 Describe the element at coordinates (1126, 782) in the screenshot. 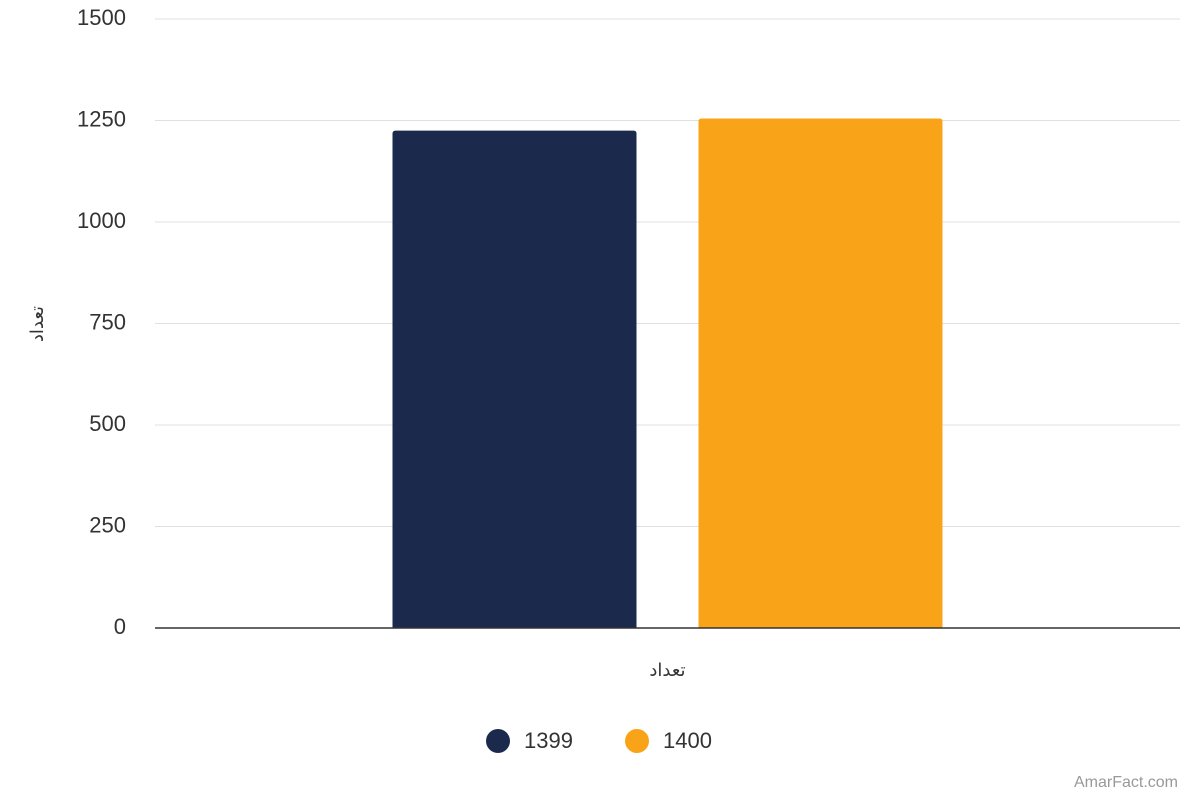

I see `credit: AmarFact.com` at that location.